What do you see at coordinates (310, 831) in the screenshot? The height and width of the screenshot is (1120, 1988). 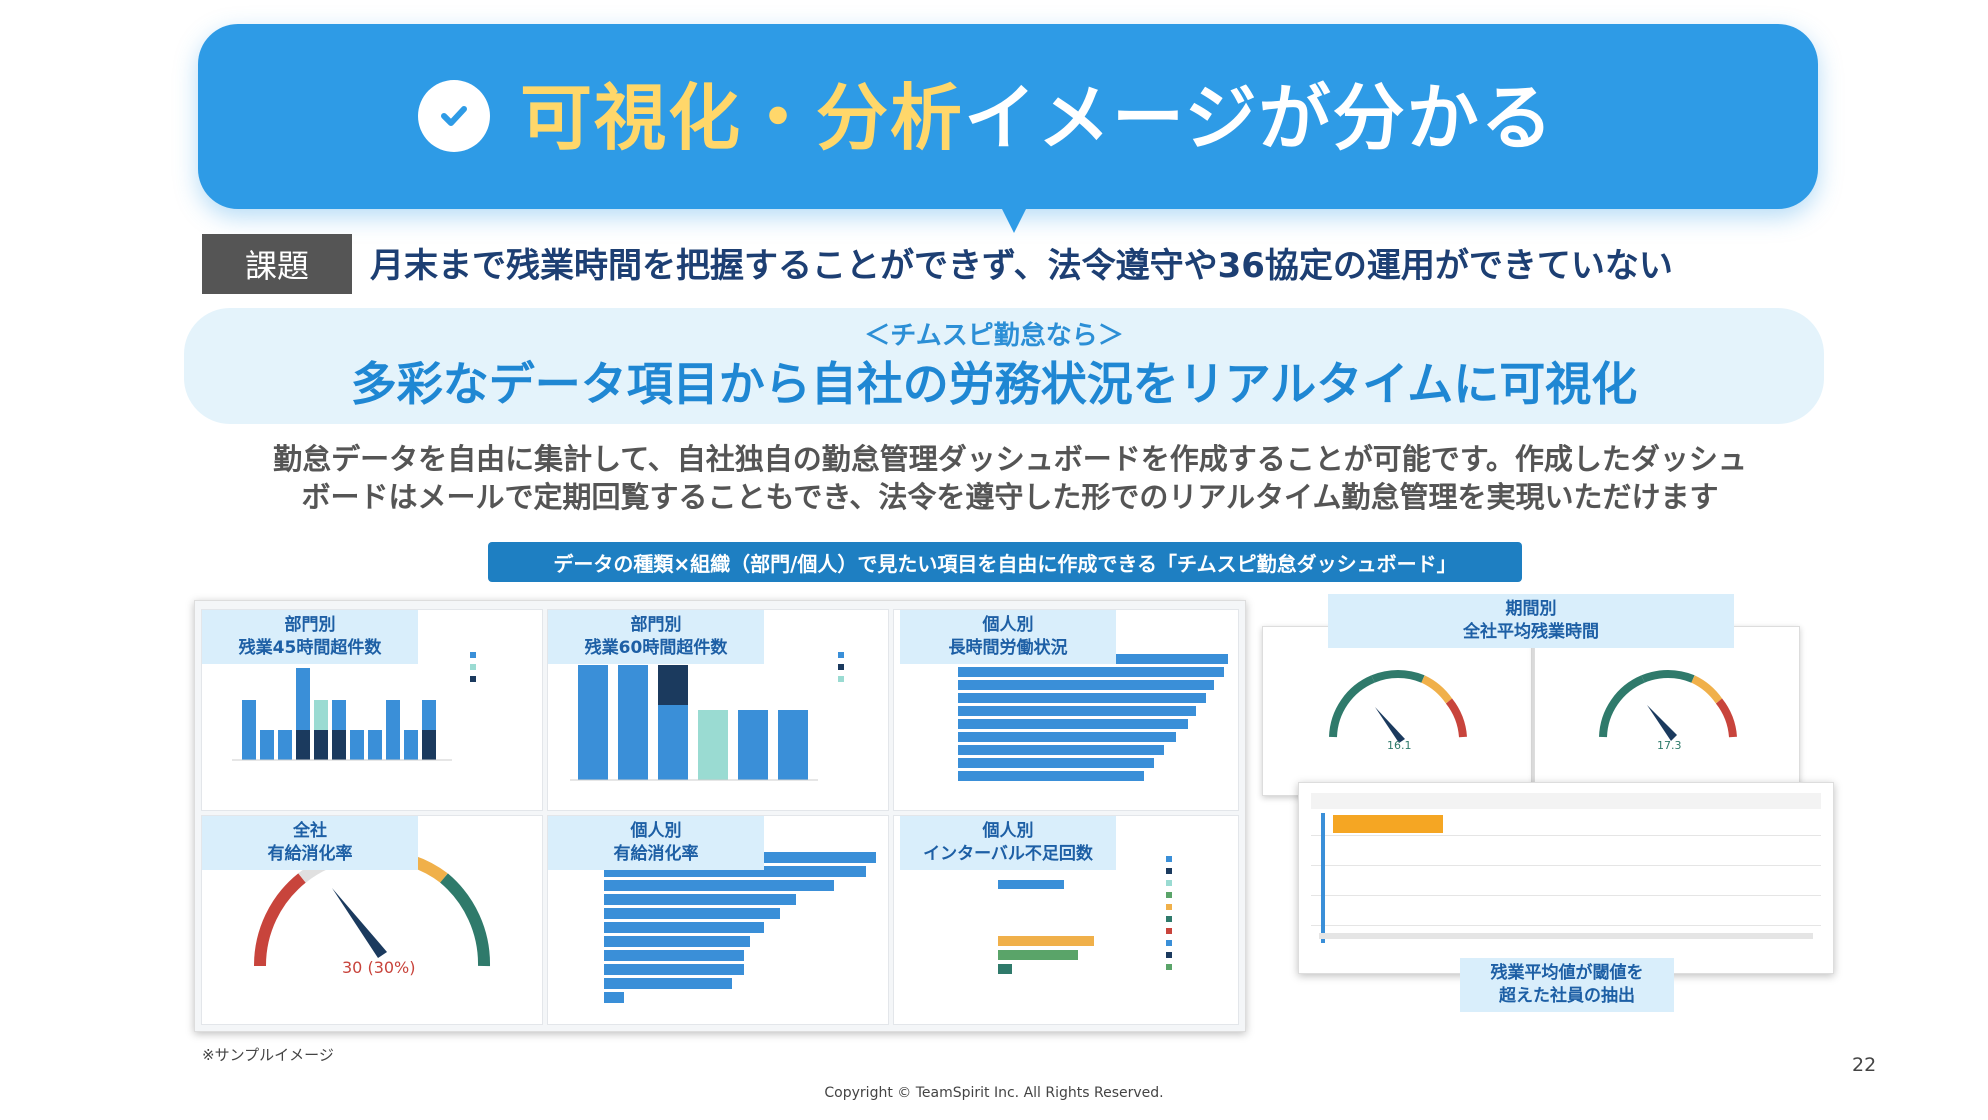 I see `panel-label-line1: 全社` at bounding box center [310, 831].